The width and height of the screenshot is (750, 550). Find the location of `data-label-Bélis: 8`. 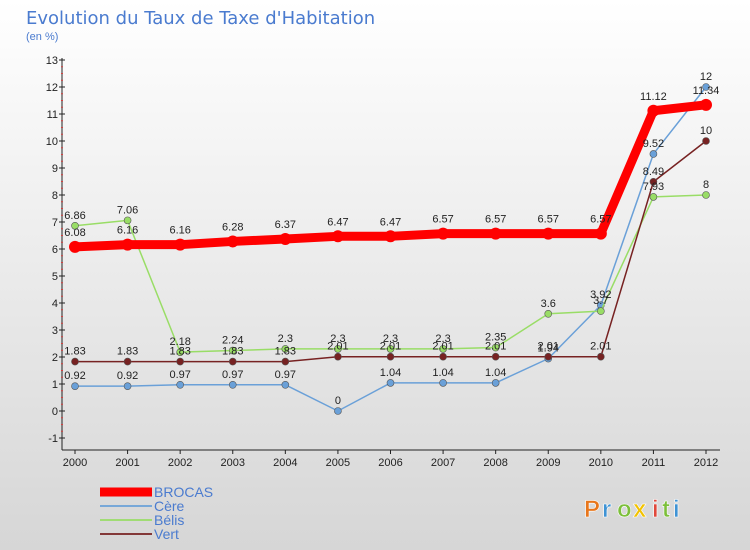

data-label-Bélis: 8 is located at coordinates (706, 185).